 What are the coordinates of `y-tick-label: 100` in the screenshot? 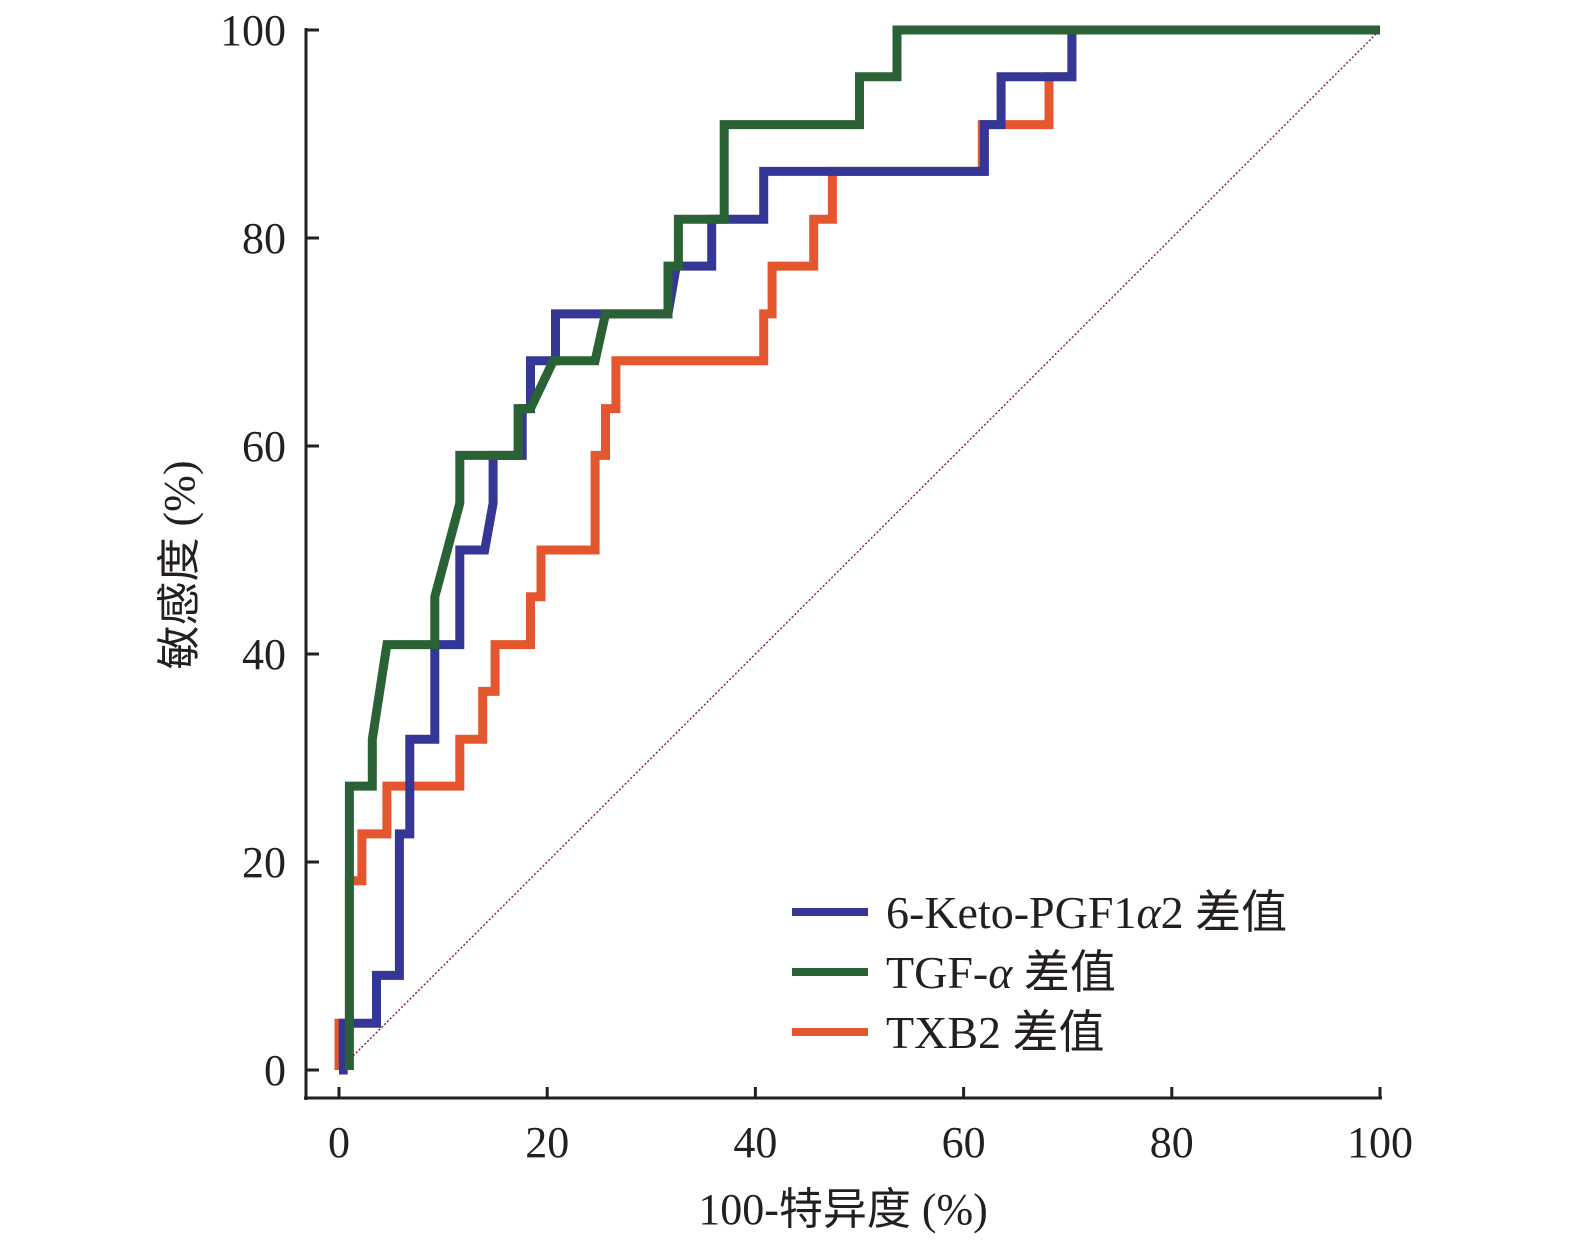 It's located at (253, 30).